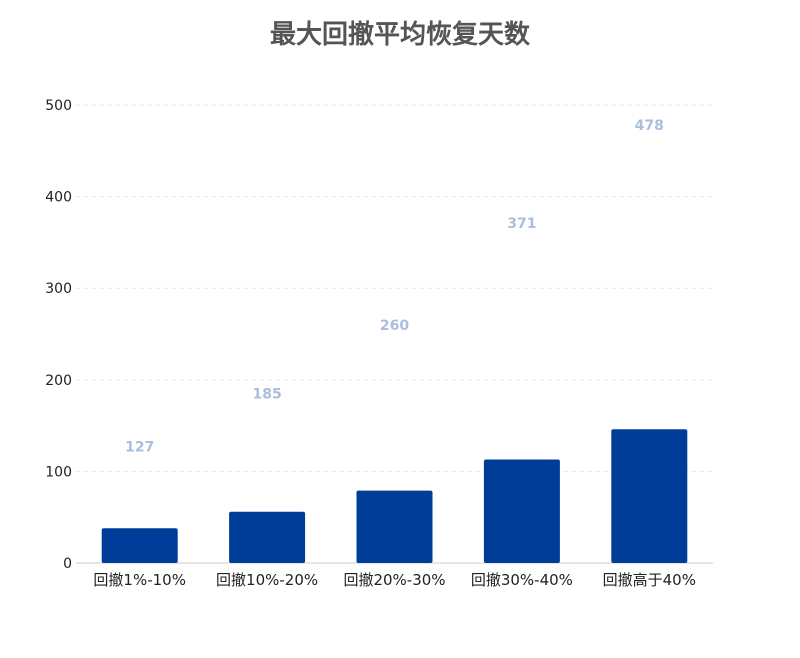 The width and height of the screenshot is (800, 658). I want to click on x-tick-label: 回撤30%-40%, so click(522, 580).